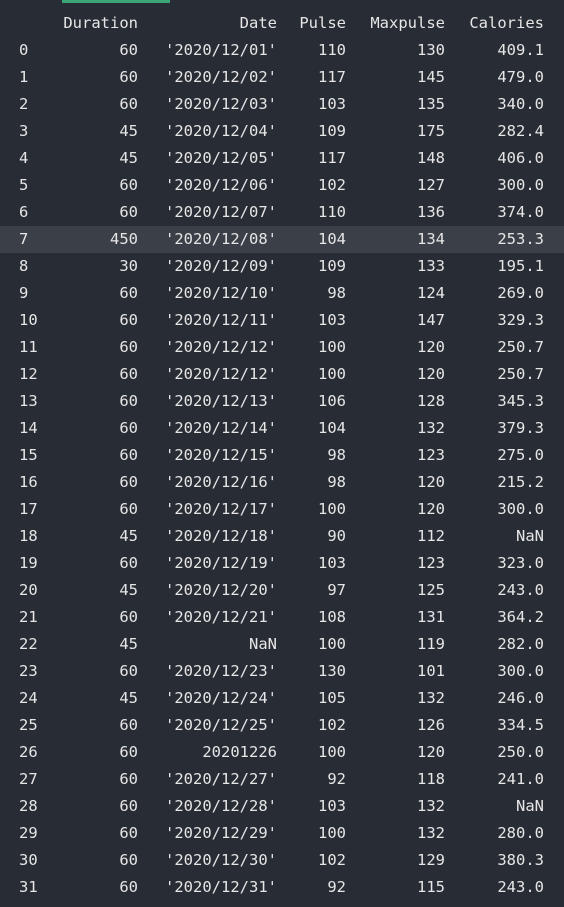  I want to click on pulse-cell: 110, so click(332, 50).